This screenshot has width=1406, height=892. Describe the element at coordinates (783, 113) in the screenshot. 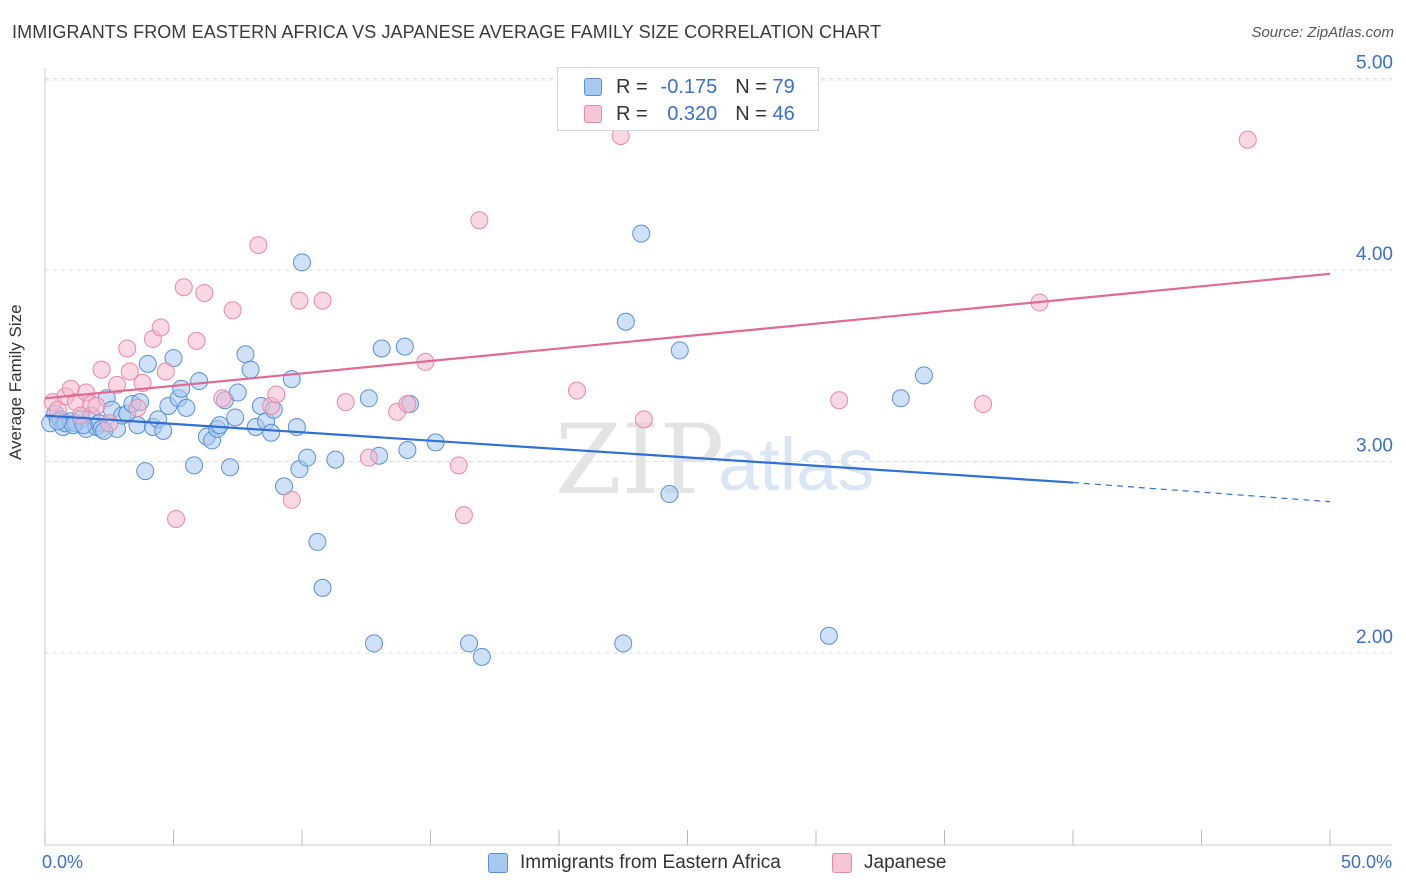

I see `legend-n-value: 46` at that location.